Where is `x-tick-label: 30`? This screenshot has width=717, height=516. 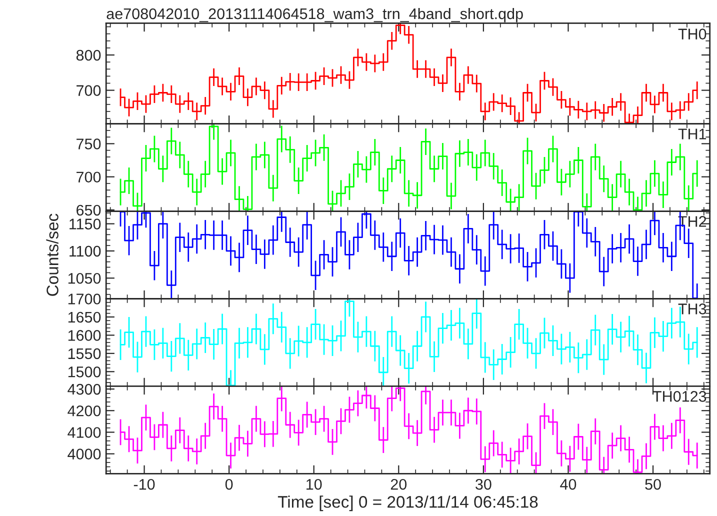
x-tick-label: 30 is located at coordinates (484, 484).